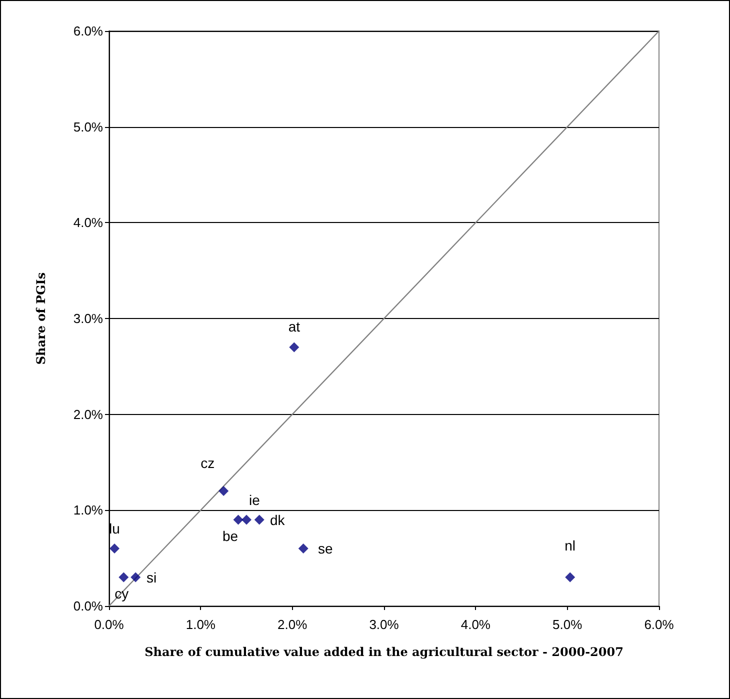 The height and width of the screenshot is (699, 730). I want to click on annotation: lu, so click(114, 528).